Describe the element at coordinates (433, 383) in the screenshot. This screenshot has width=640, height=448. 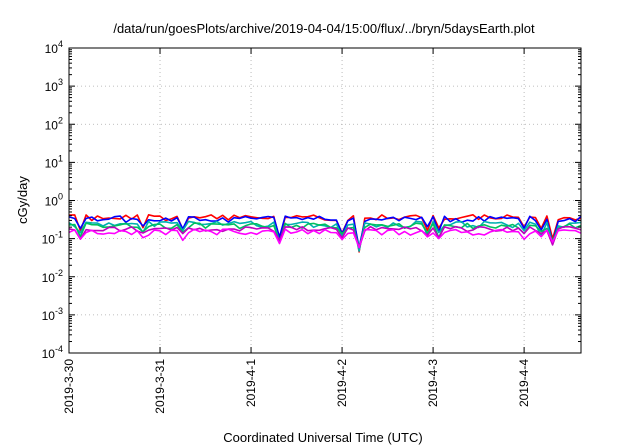
I see `x-tick-label: 2019-4-3` at that location.